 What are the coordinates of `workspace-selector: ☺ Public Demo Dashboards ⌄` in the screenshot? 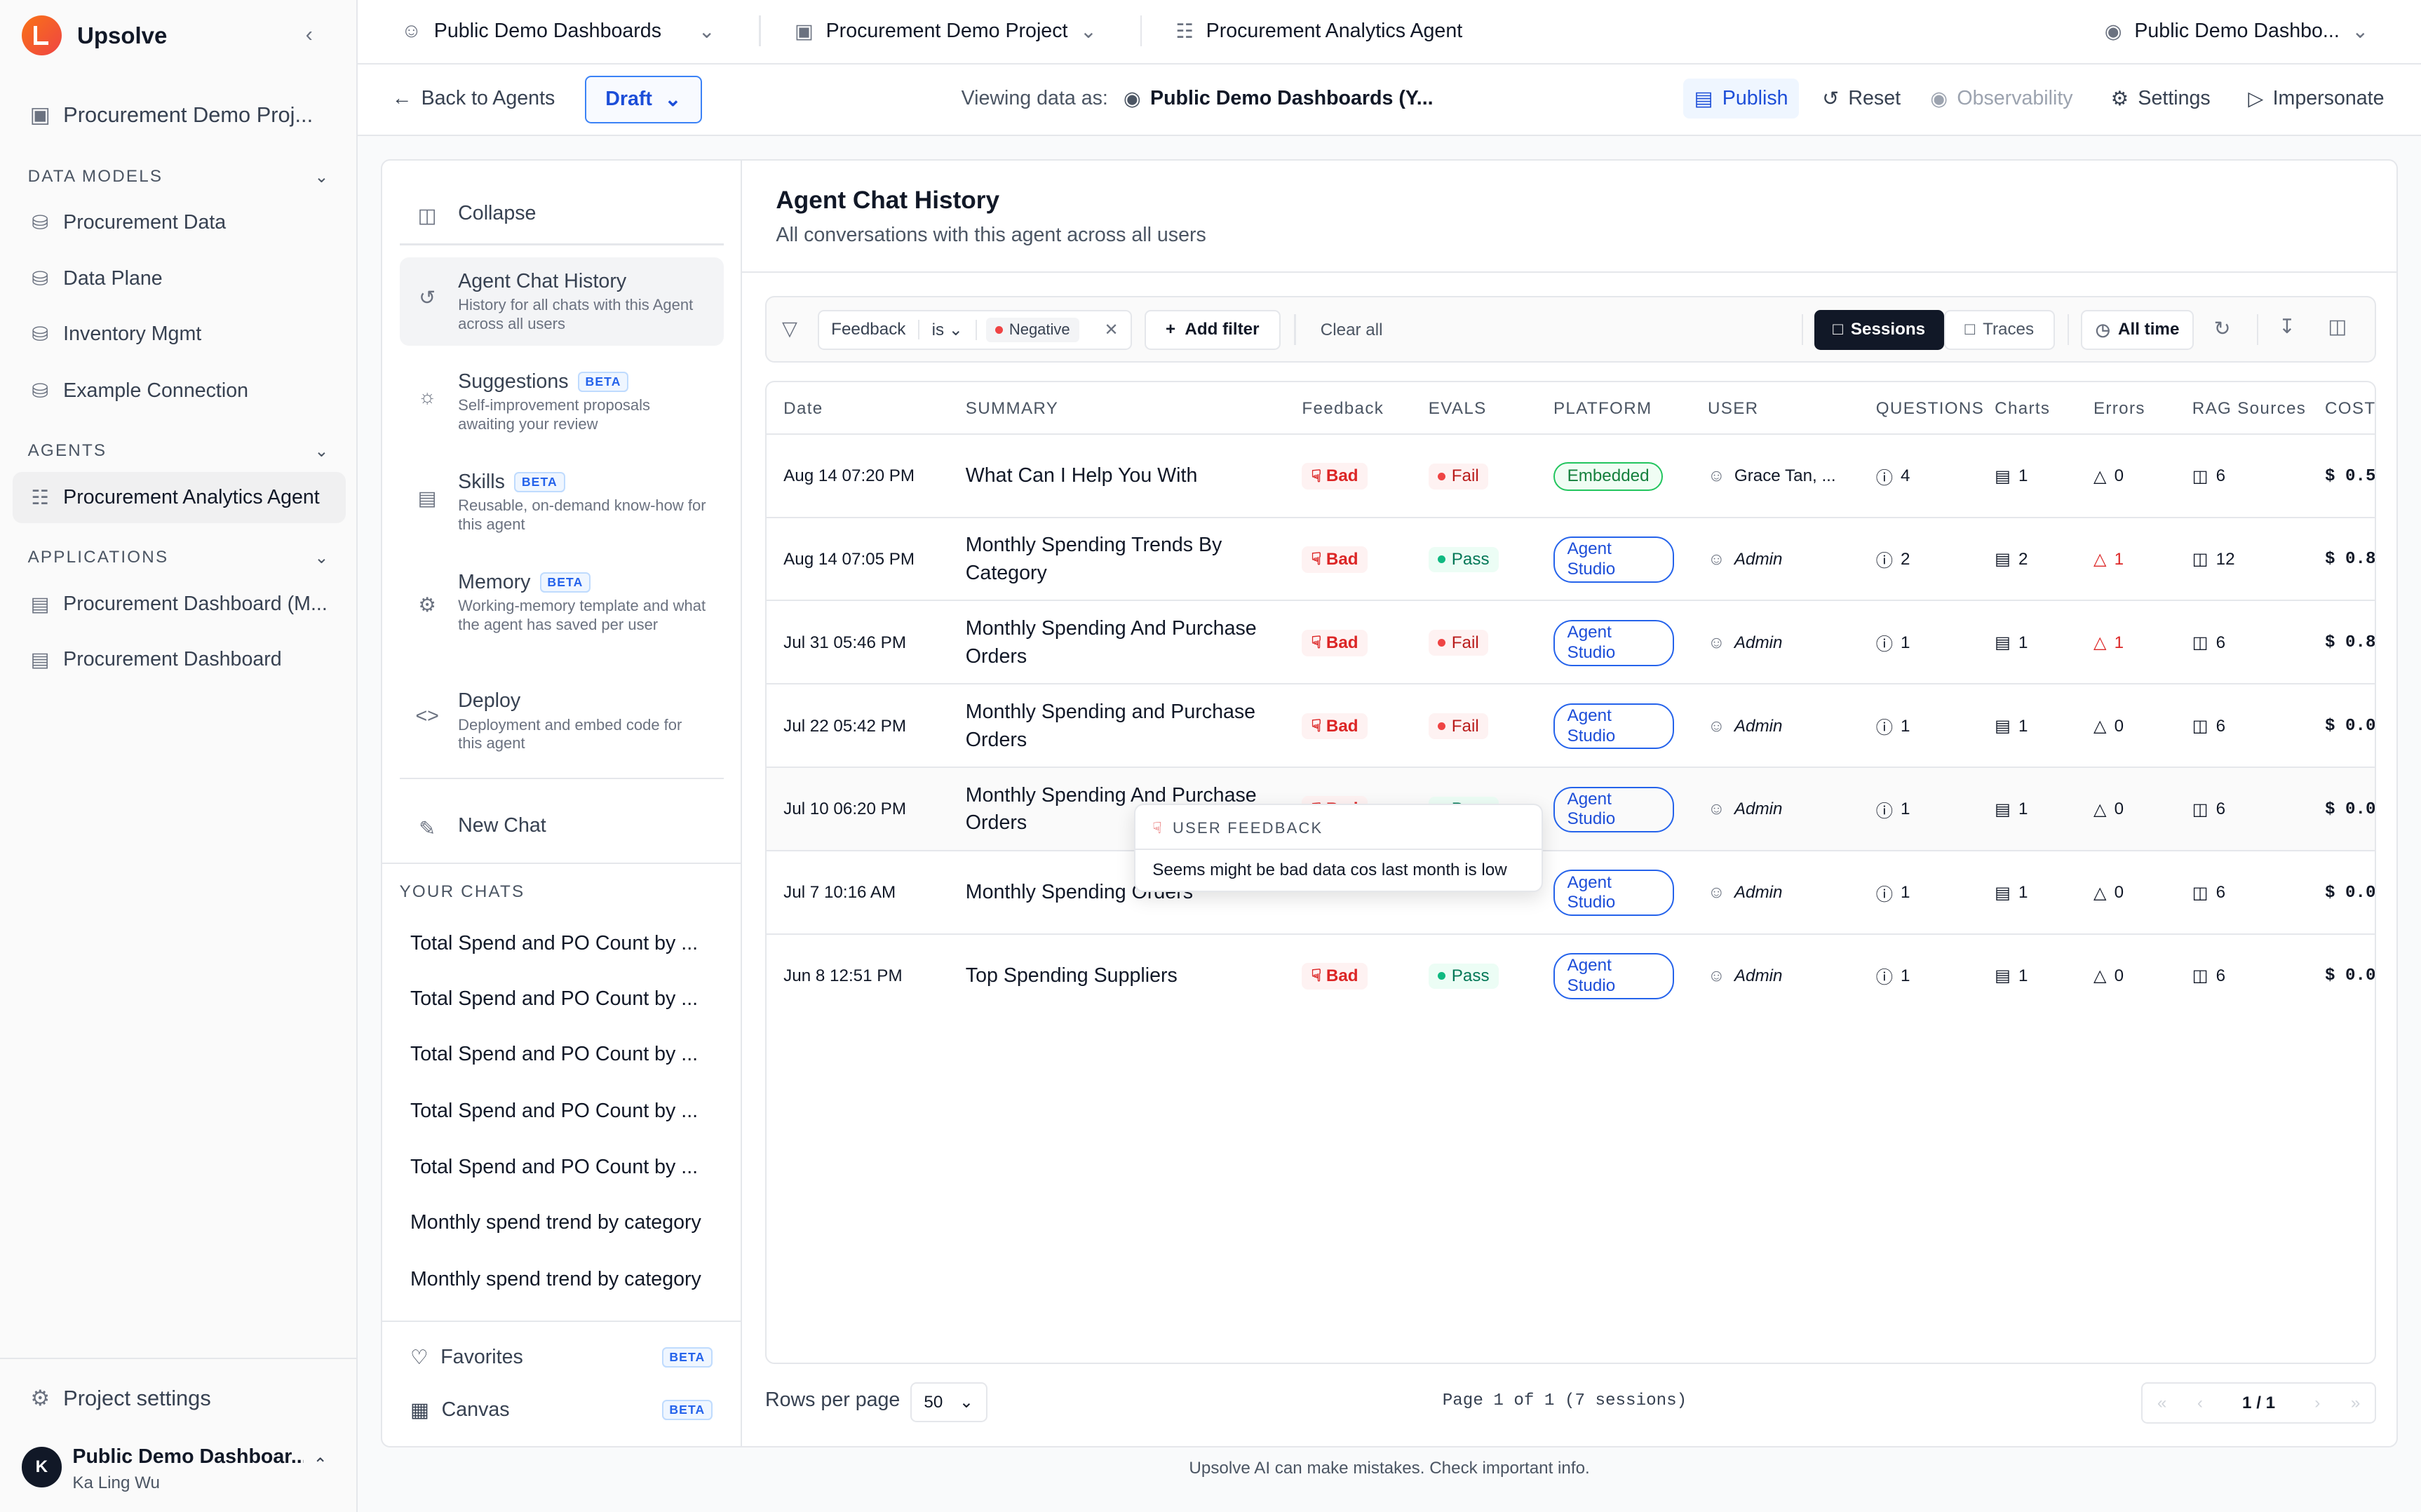 It's located at (558, 31).